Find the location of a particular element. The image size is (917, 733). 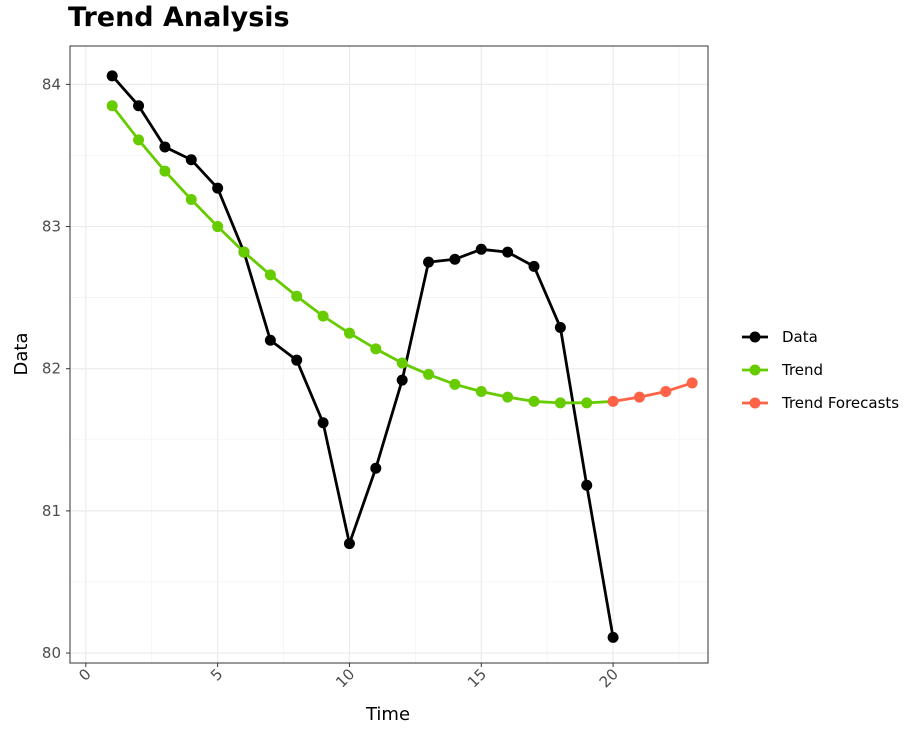

x-axis: 0 5 10 15 20 is located at coordinates (348, 677).